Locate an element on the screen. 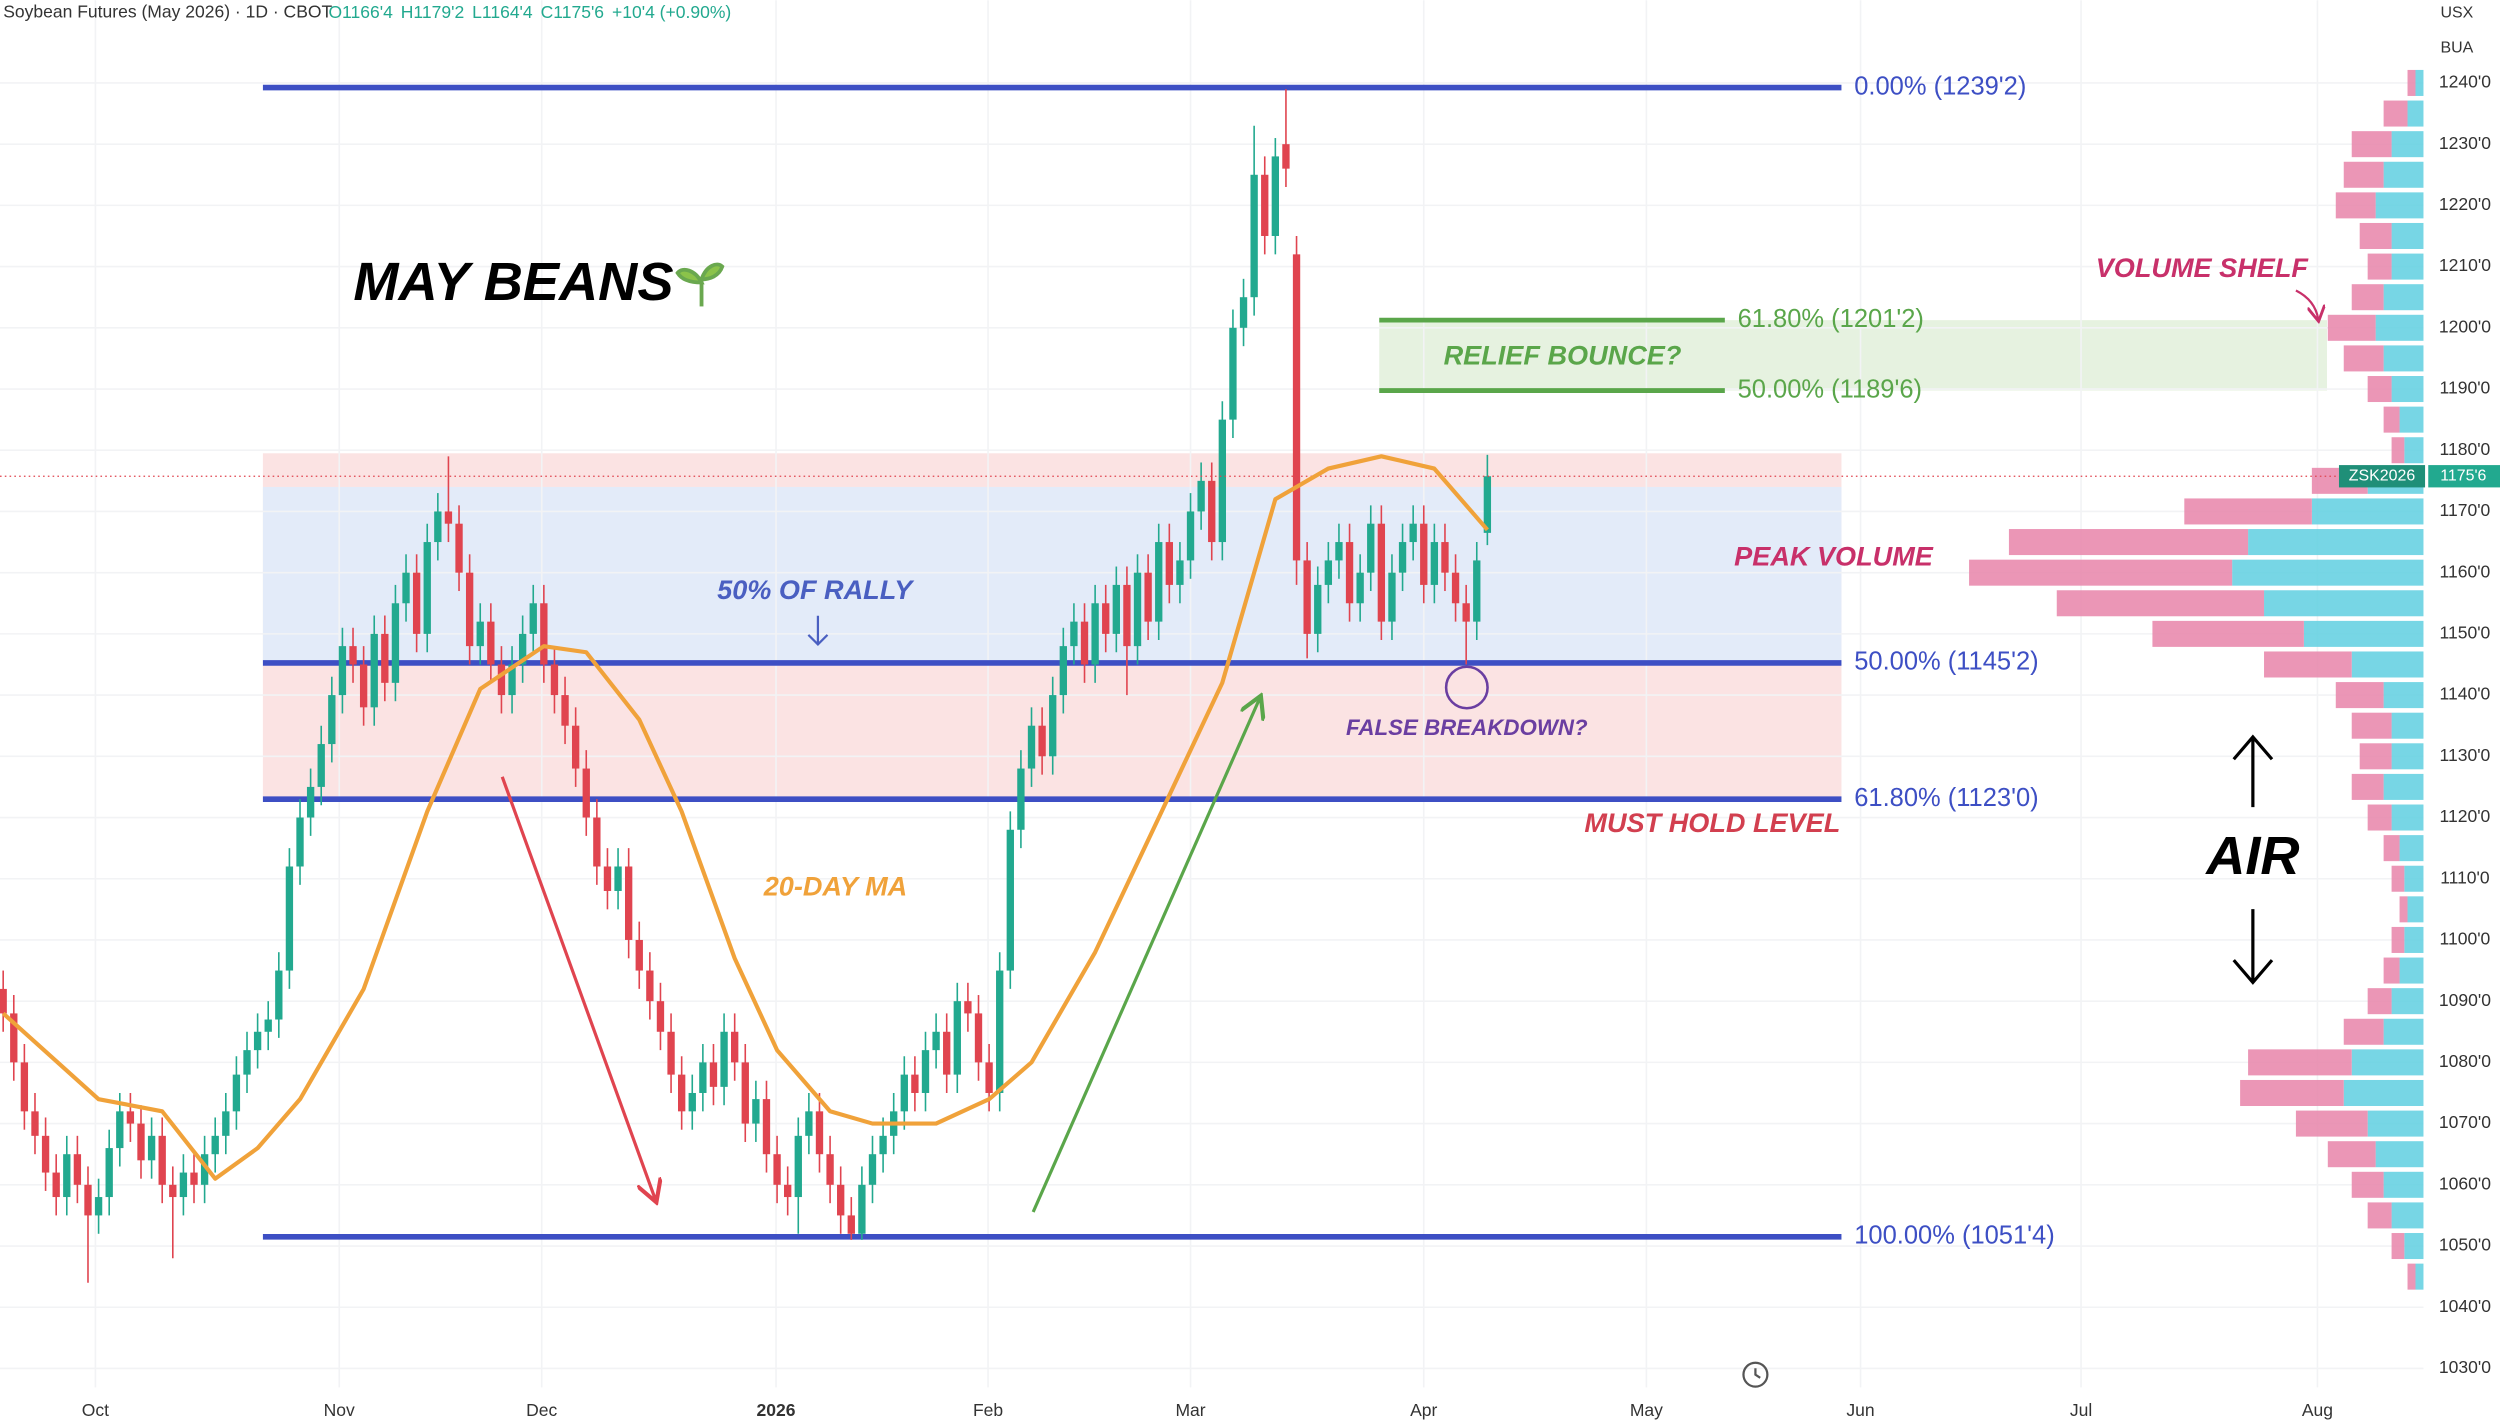 Image resolution: width=2500 pixels, height=1426 pixels. x-tick-label: Dec is located at coordinates (541, 1410).